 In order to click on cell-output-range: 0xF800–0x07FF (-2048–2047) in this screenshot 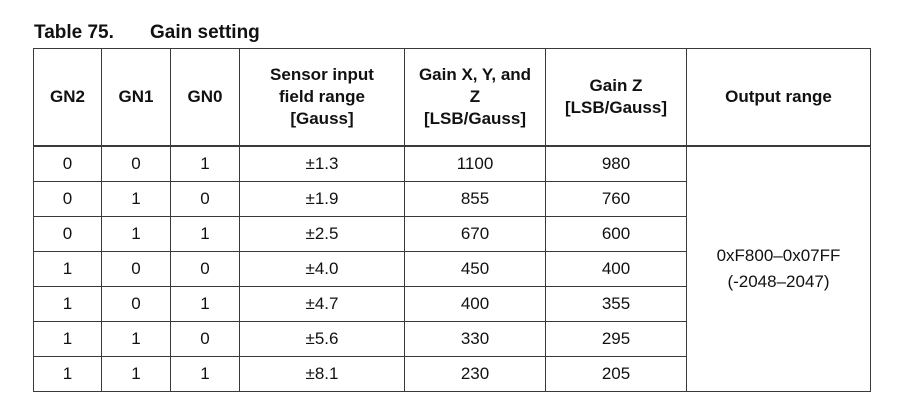, I will do `click(778, 268)`.